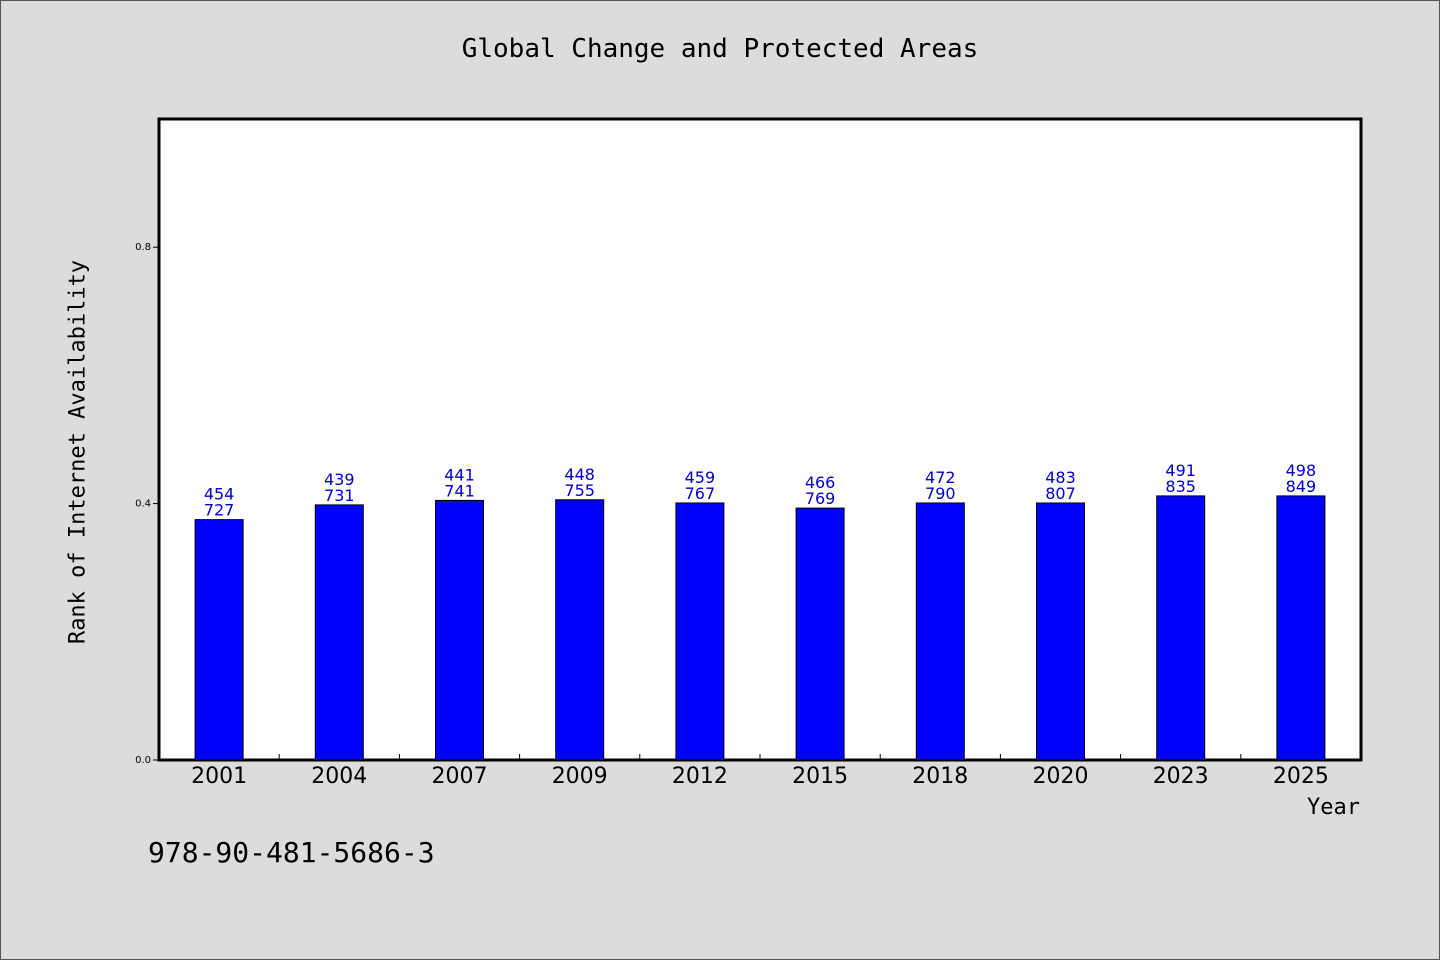  Describe the element at coordinates (143, 504) in the screenshot. I see `y-tick-label: 0.4` at that location.